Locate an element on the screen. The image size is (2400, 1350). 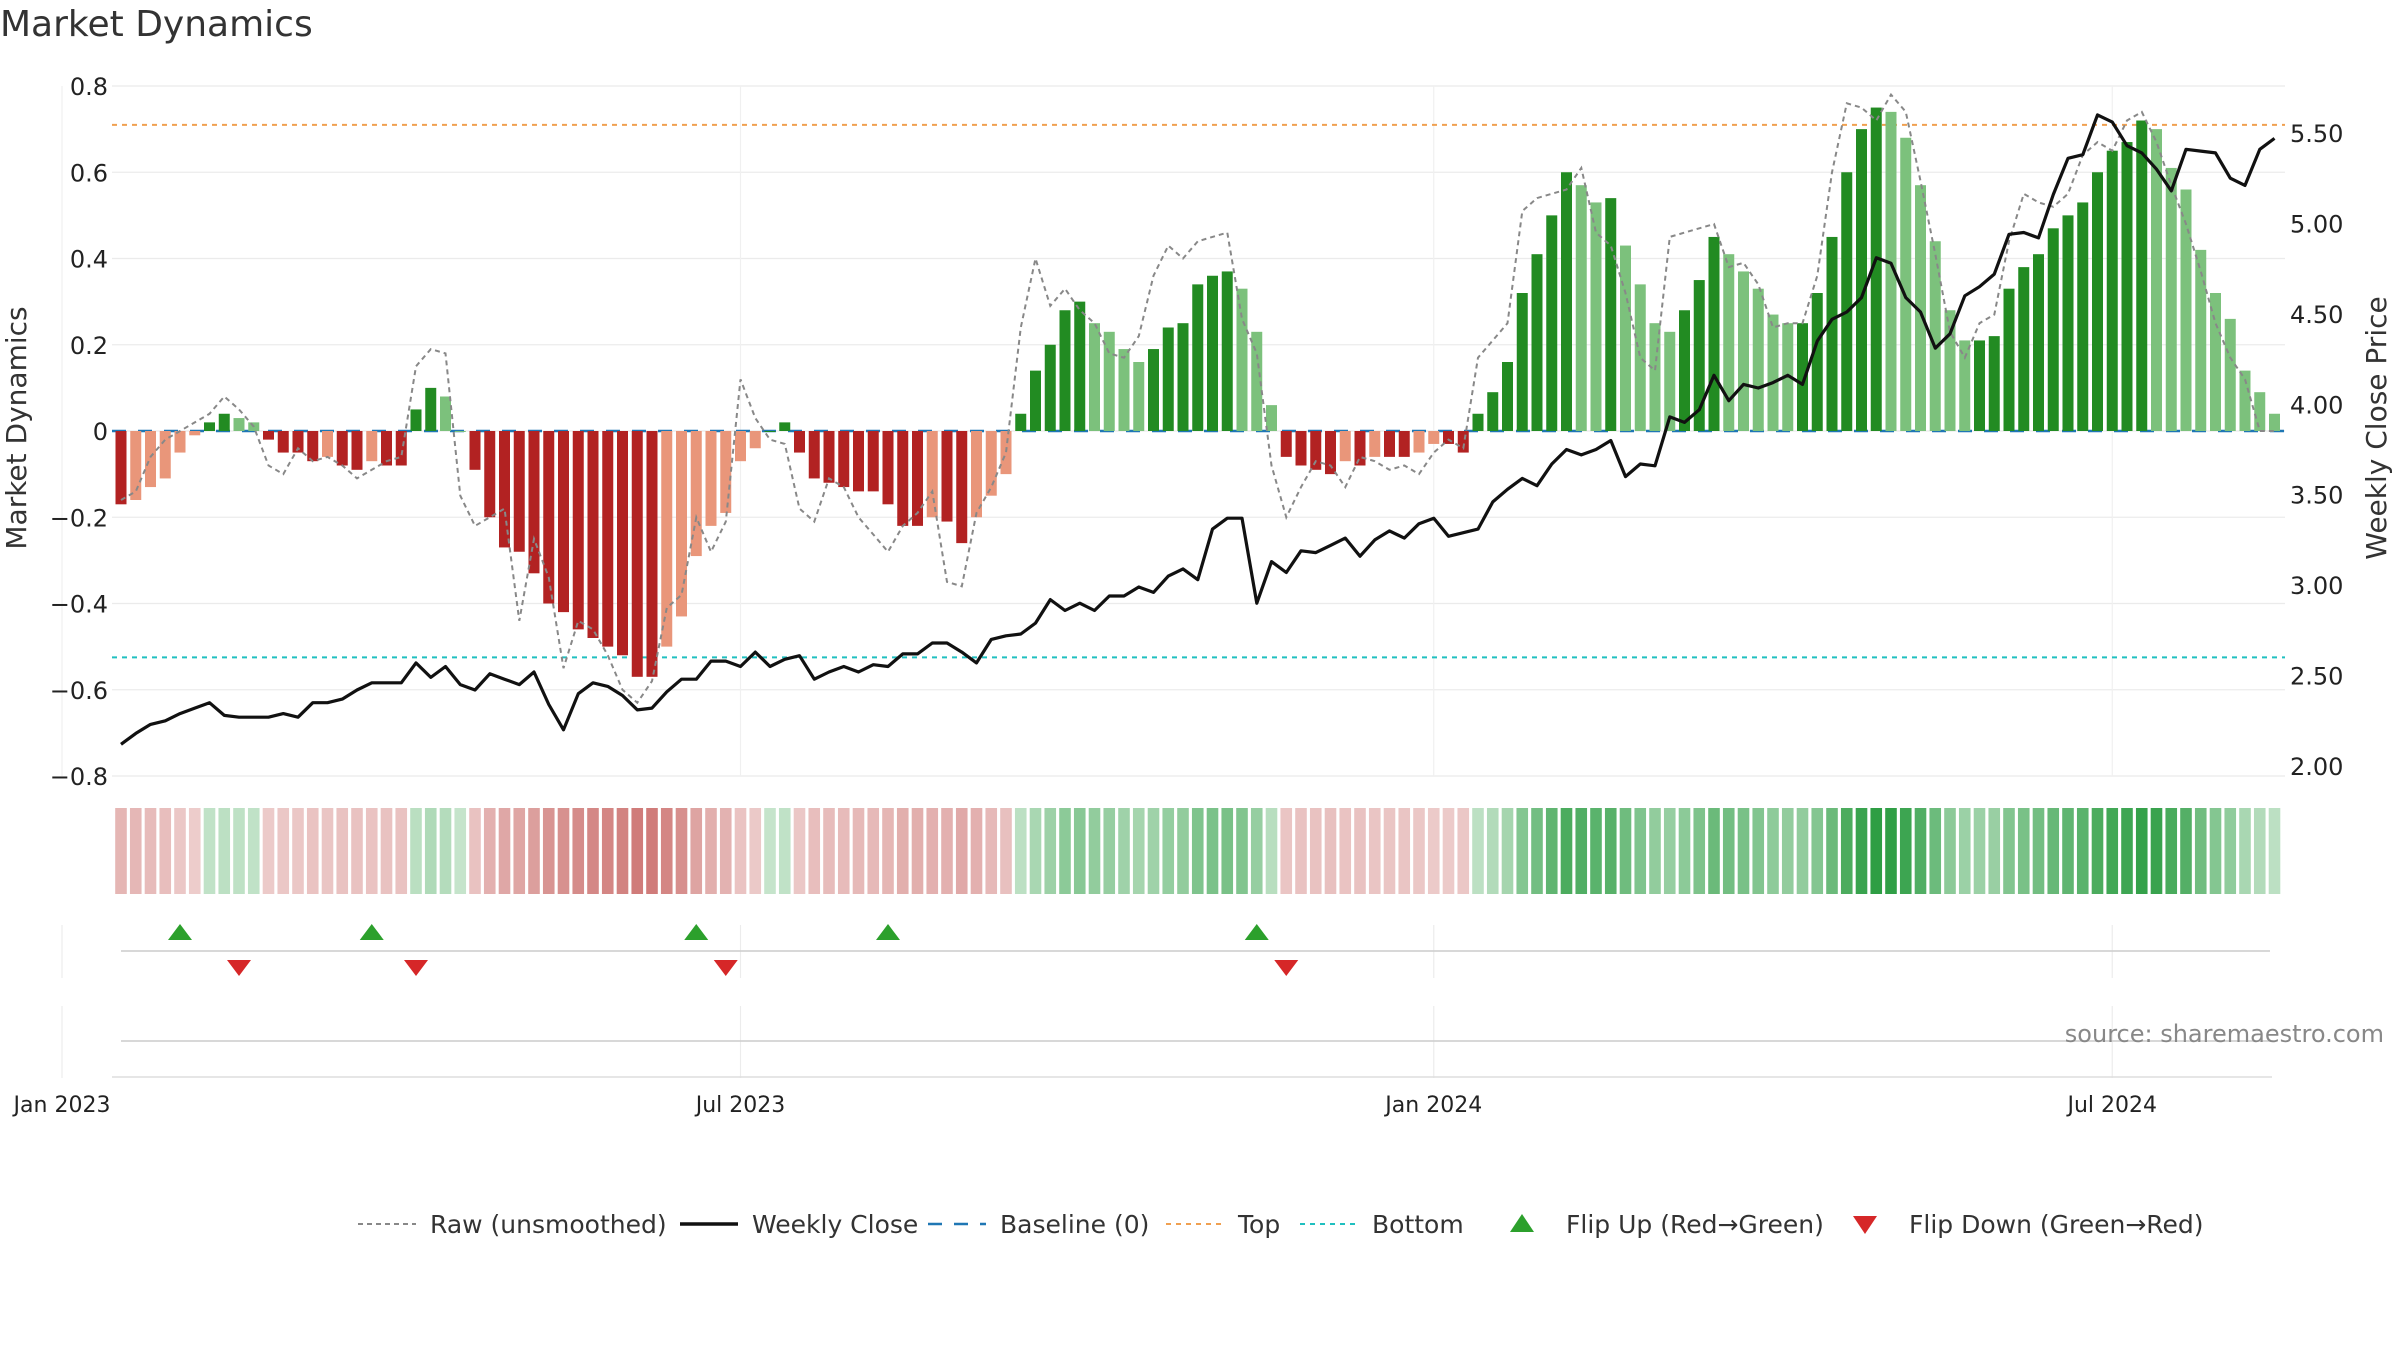
source-credit: source: sharemaestro.com is located at coordinates (2224, 1034).